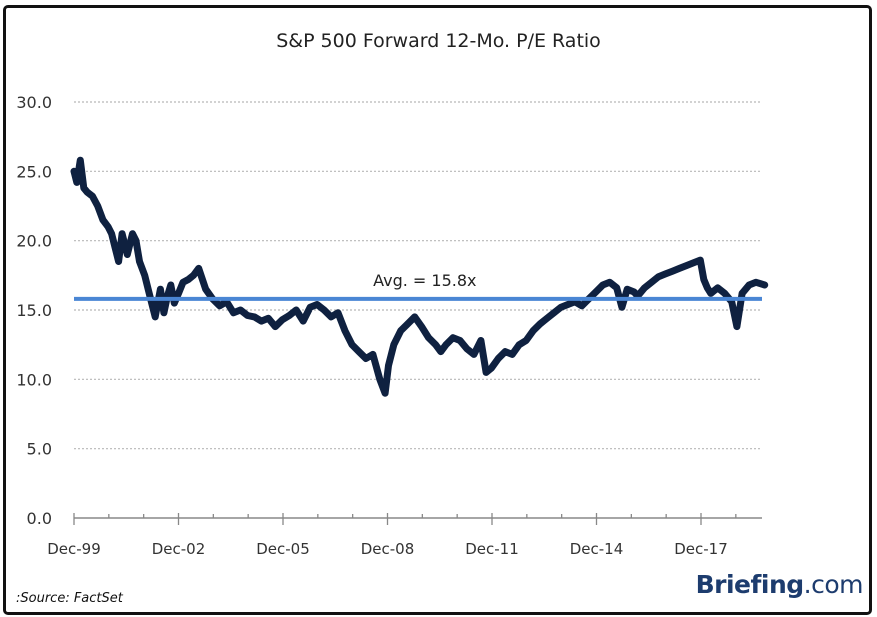  What do you see at coordinates (39, 518) in the screenshot?
I see `y-tick-label: 0.0` at bounding box center [39, 518].